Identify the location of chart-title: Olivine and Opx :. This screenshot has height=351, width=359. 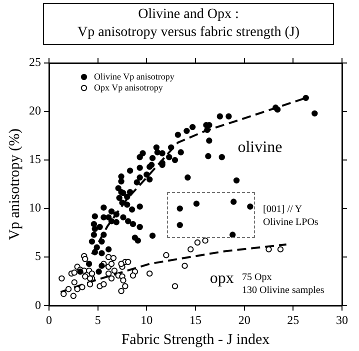
(188, 15).